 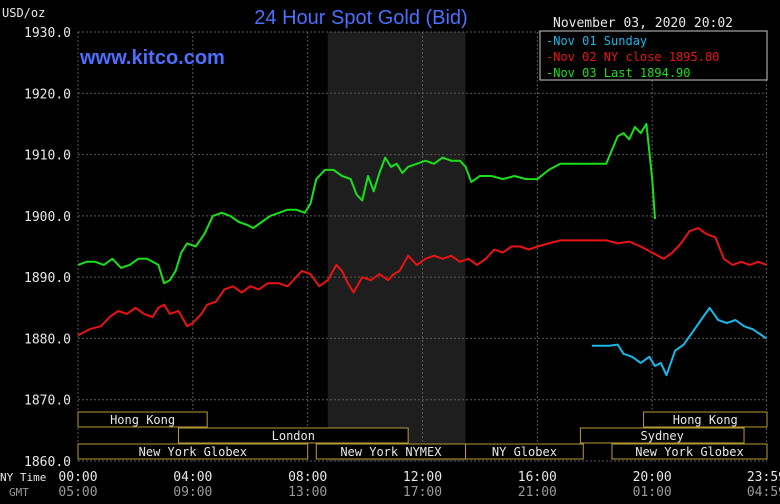 I want to click on x-tick-label-gmt: 04:59, so click(x=763, y=492).